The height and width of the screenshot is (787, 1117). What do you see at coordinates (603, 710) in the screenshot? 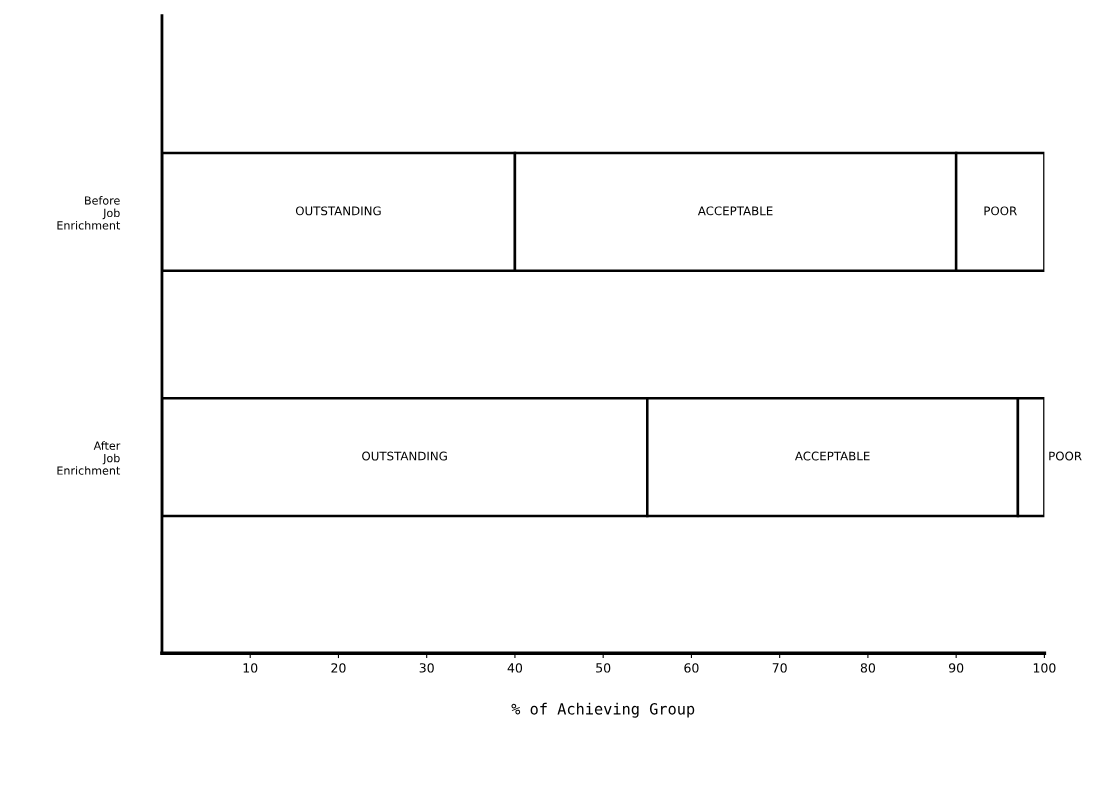
I see `x-axis-title: % of Achieving Group` at bounding box center [603, 710].